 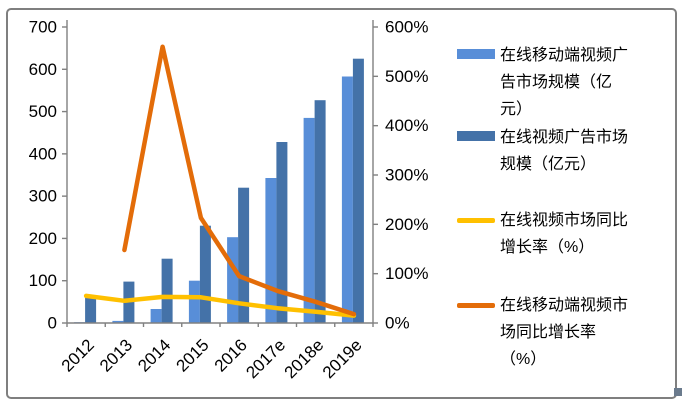 I want to click on y-right-tick-label: 200%, so click(x=406, y=224).